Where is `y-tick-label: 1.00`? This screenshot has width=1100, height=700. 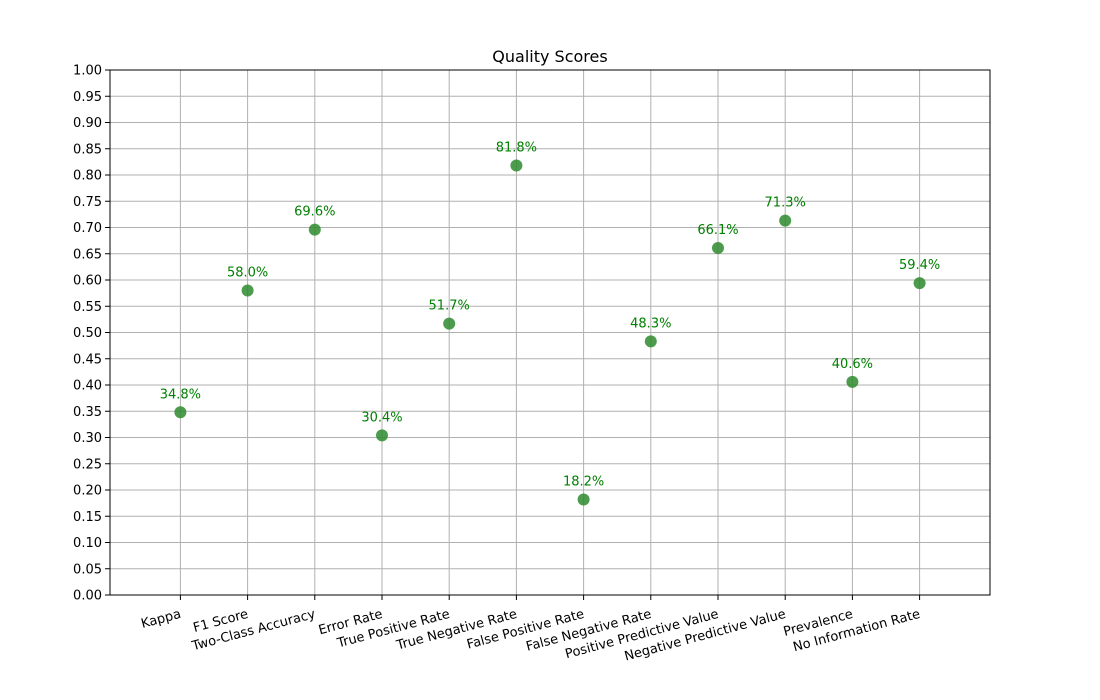
y-tick-label: 1.00 is located at coordinates (87, 71).